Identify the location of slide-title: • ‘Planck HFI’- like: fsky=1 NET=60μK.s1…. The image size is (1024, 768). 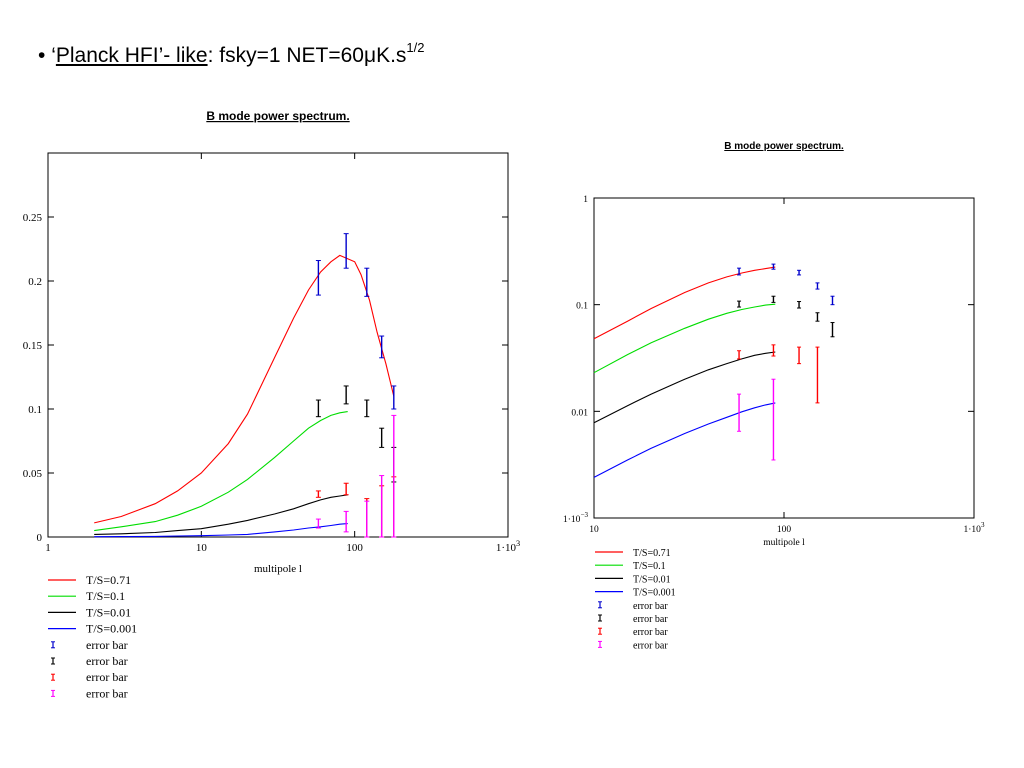
(231, 54).